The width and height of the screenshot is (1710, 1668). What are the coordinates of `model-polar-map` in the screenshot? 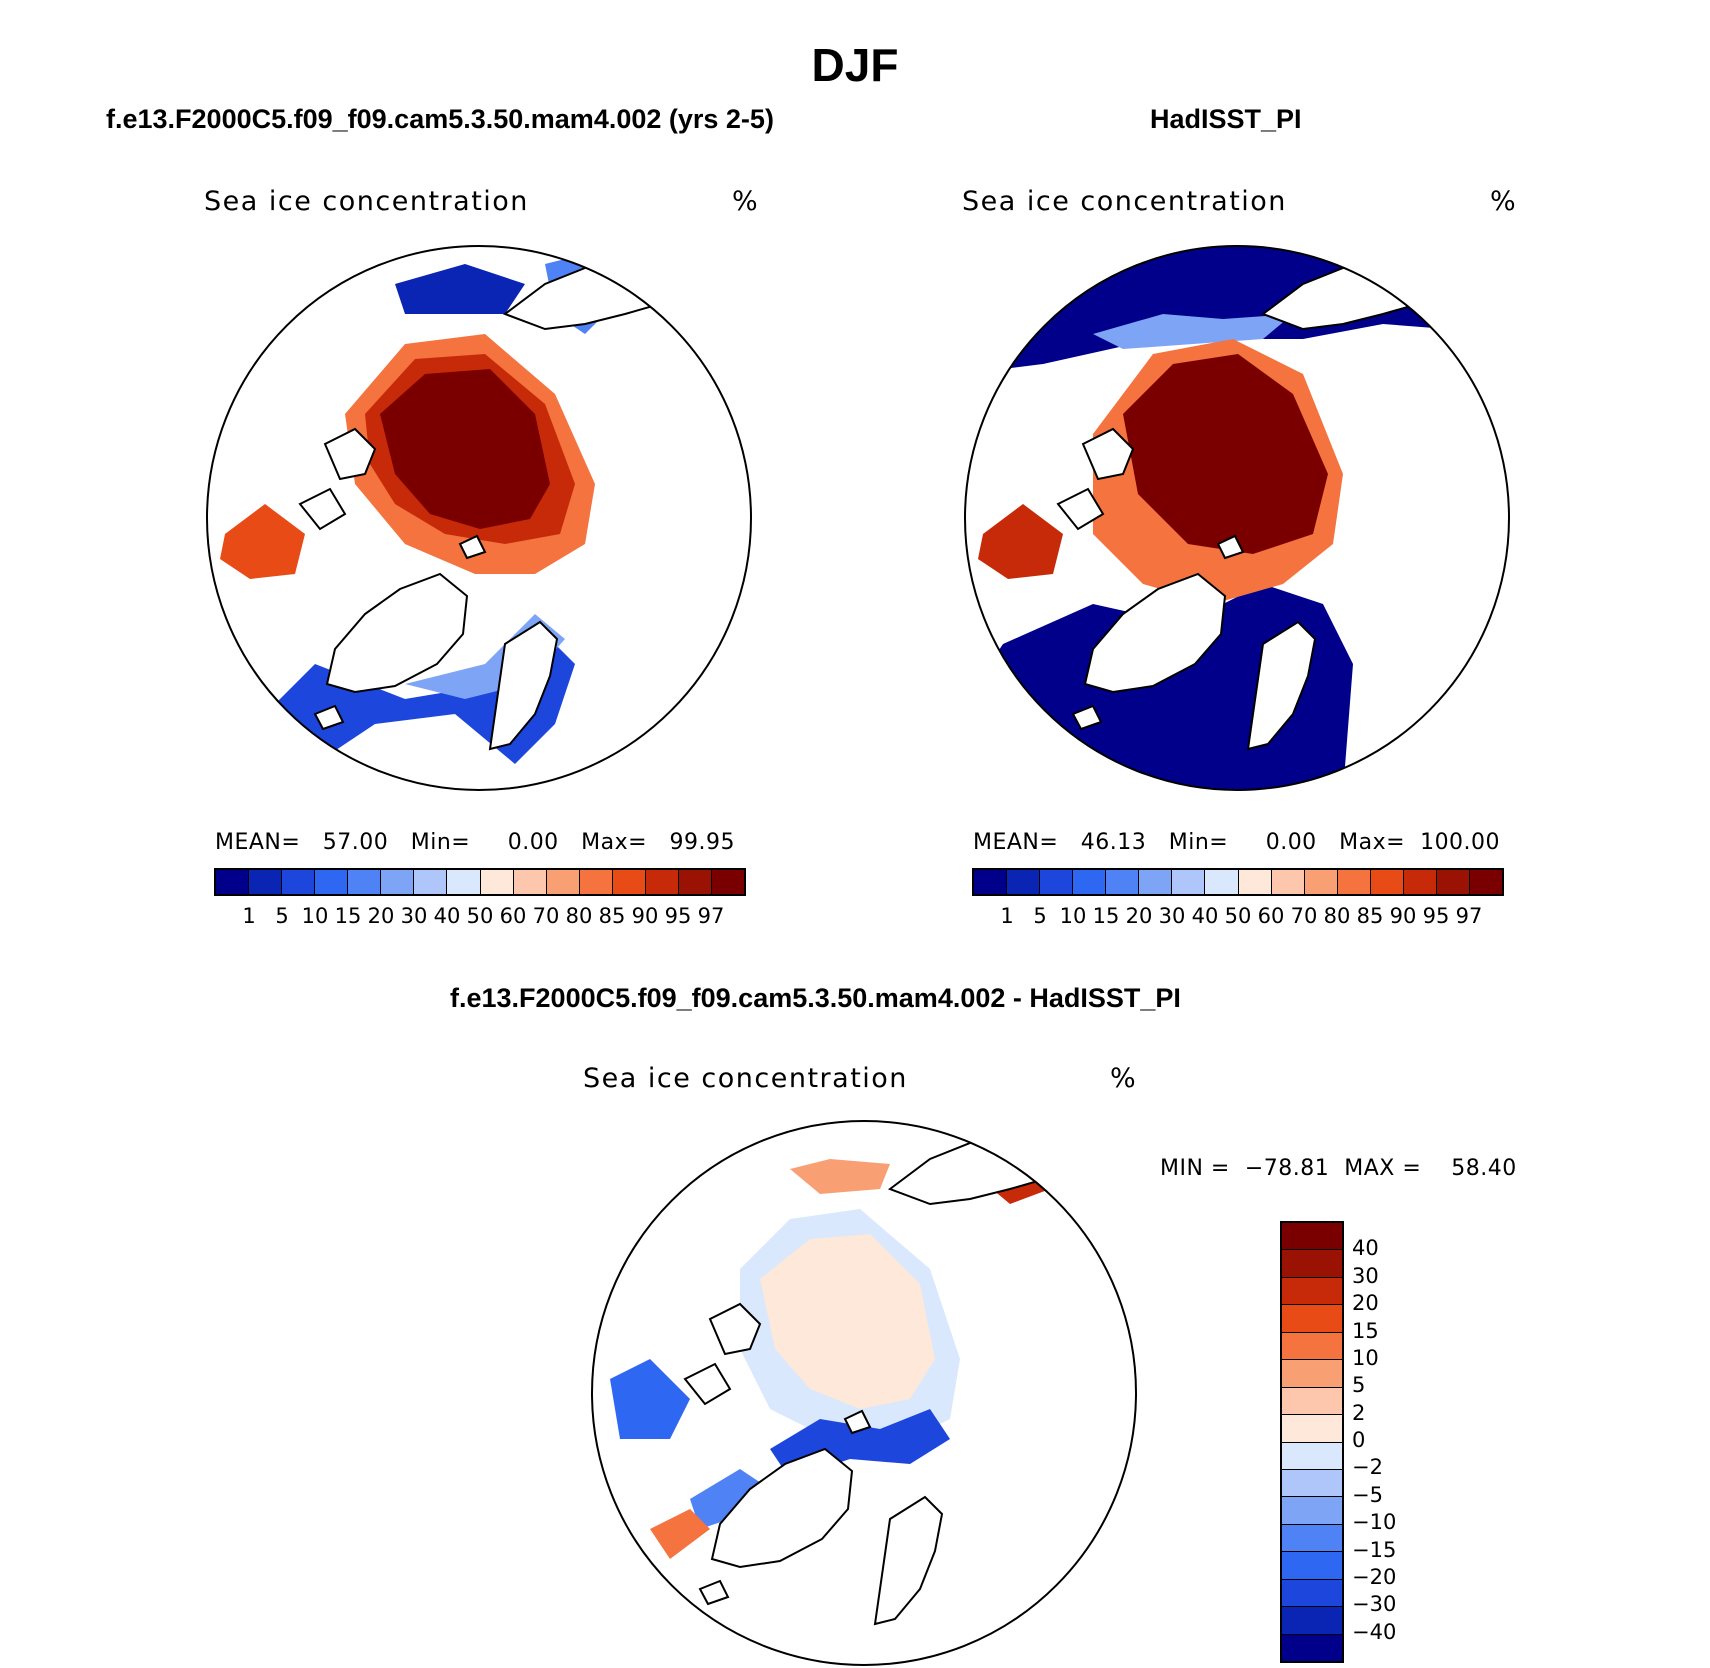 It's located at (479, 518).